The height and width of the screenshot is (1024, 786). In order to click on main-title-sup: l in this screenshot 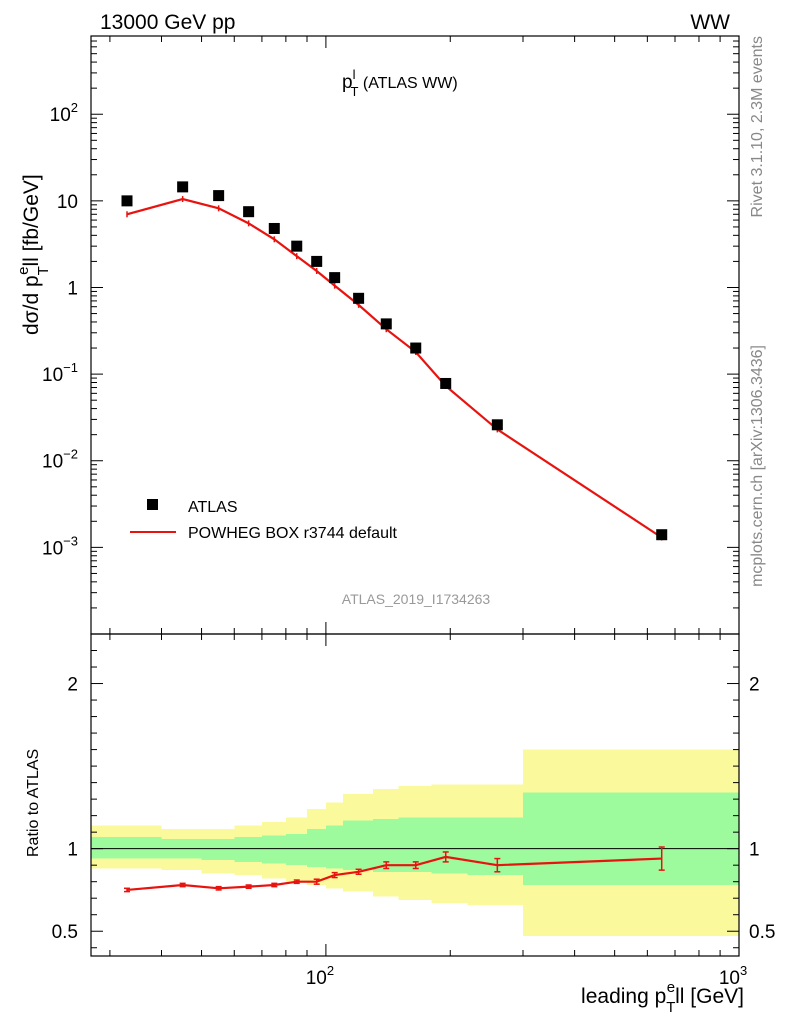, I will do `click(354, 74)`.